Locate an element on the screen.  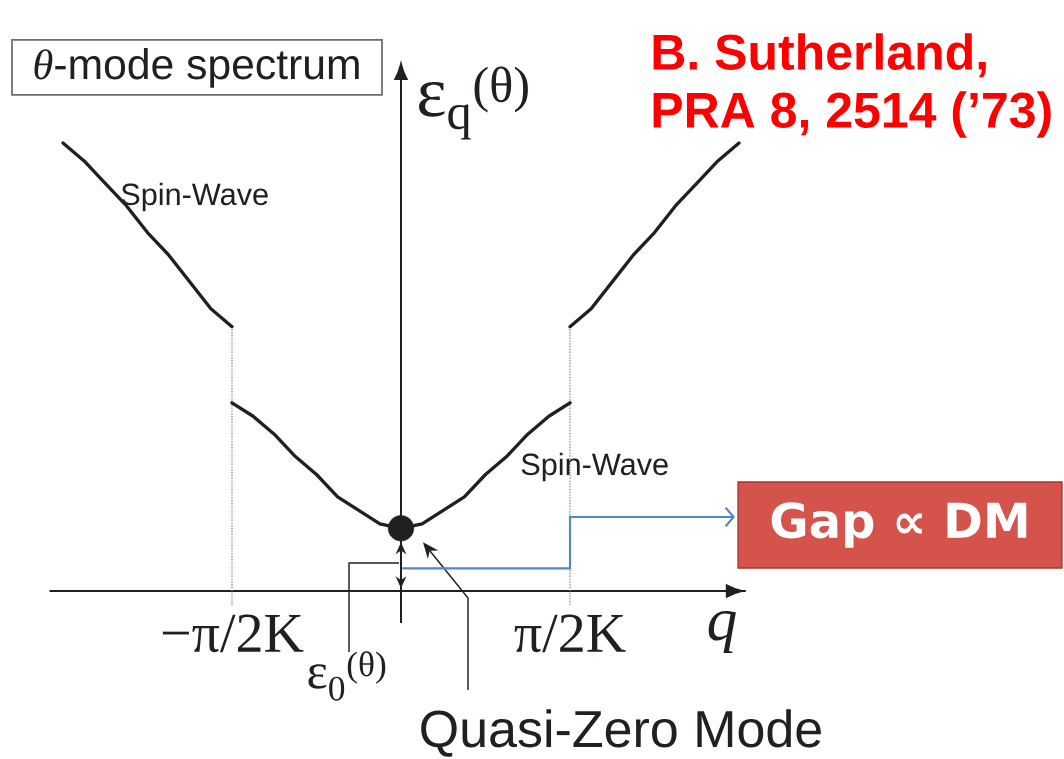
y-axis-title: ε$_{q}$$^{(θ)}$ is located at coordinates (473, 103).